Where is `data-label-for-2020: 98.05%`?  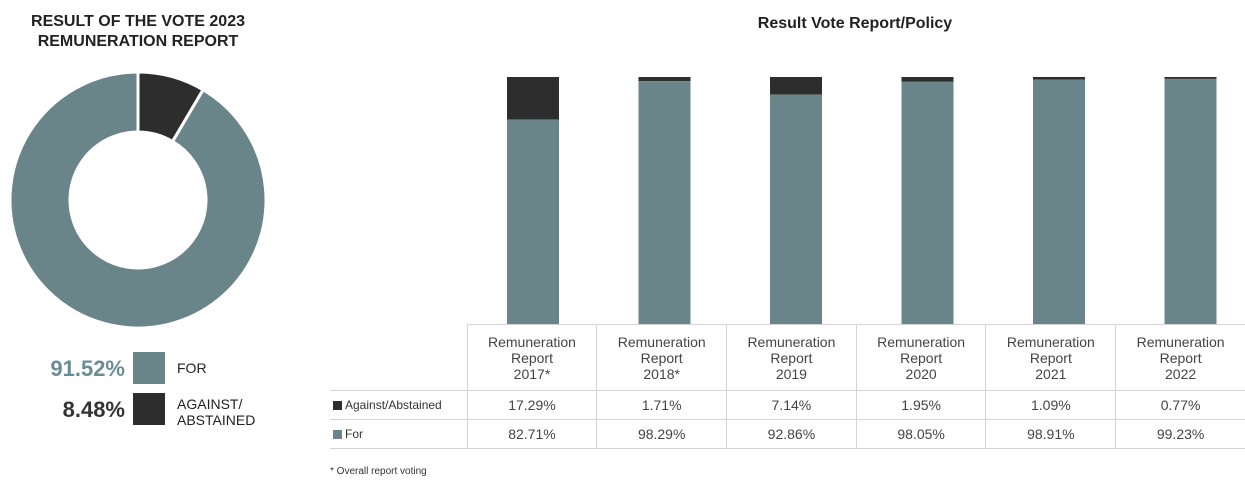 data-label-for-2020: 98.05% is located at coordinates (920, 434).